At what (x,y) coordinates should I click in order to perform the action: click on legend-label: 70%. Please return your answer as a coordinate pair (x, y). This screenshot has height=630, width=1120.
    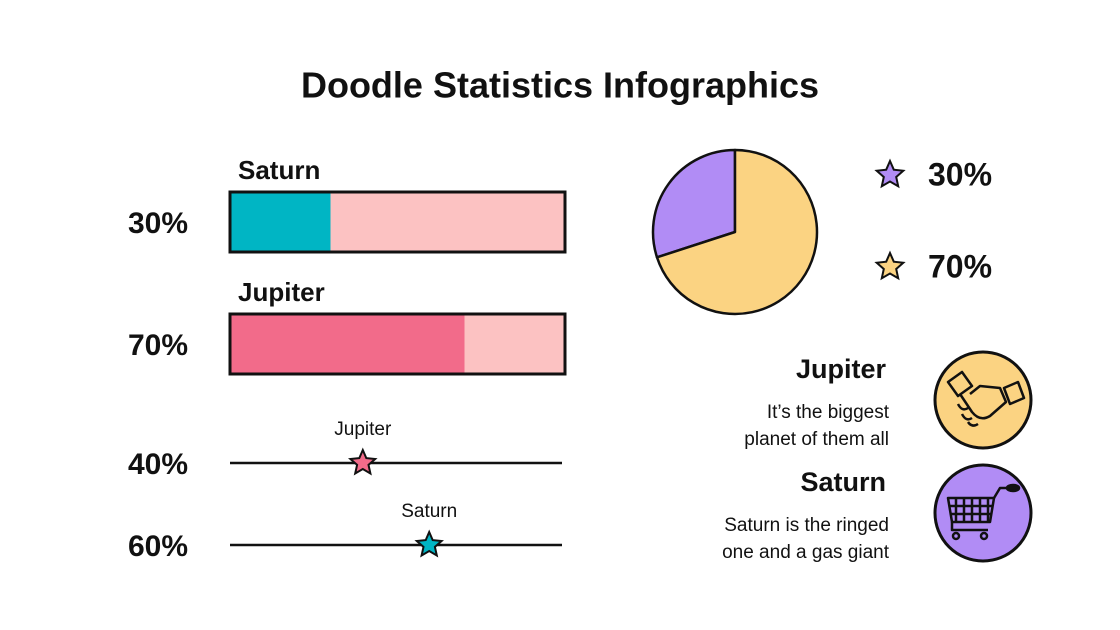
    Looking at the image, I should click on (960, 266).